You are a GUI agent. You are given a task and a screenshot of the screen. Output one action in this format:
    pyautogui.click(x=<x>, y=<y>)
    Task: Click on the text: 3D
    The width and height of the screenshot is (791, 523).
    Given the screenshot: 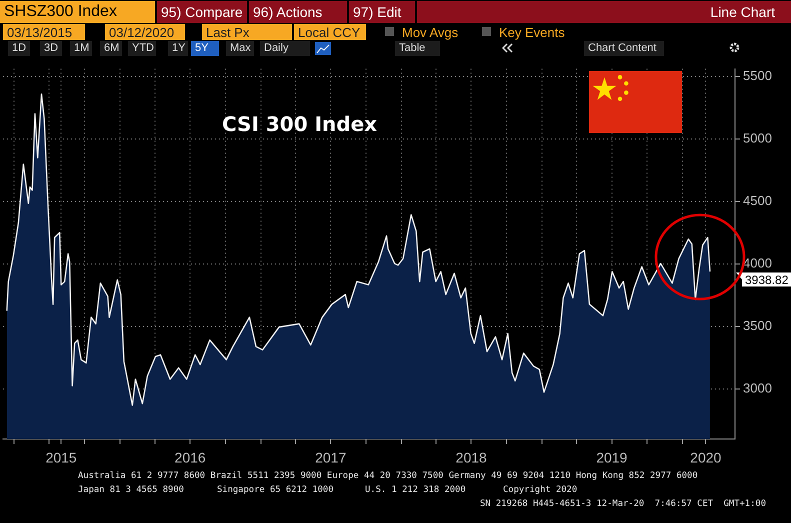 What is the action you would take?
    pyautogui.click(x=51, y=48)
    